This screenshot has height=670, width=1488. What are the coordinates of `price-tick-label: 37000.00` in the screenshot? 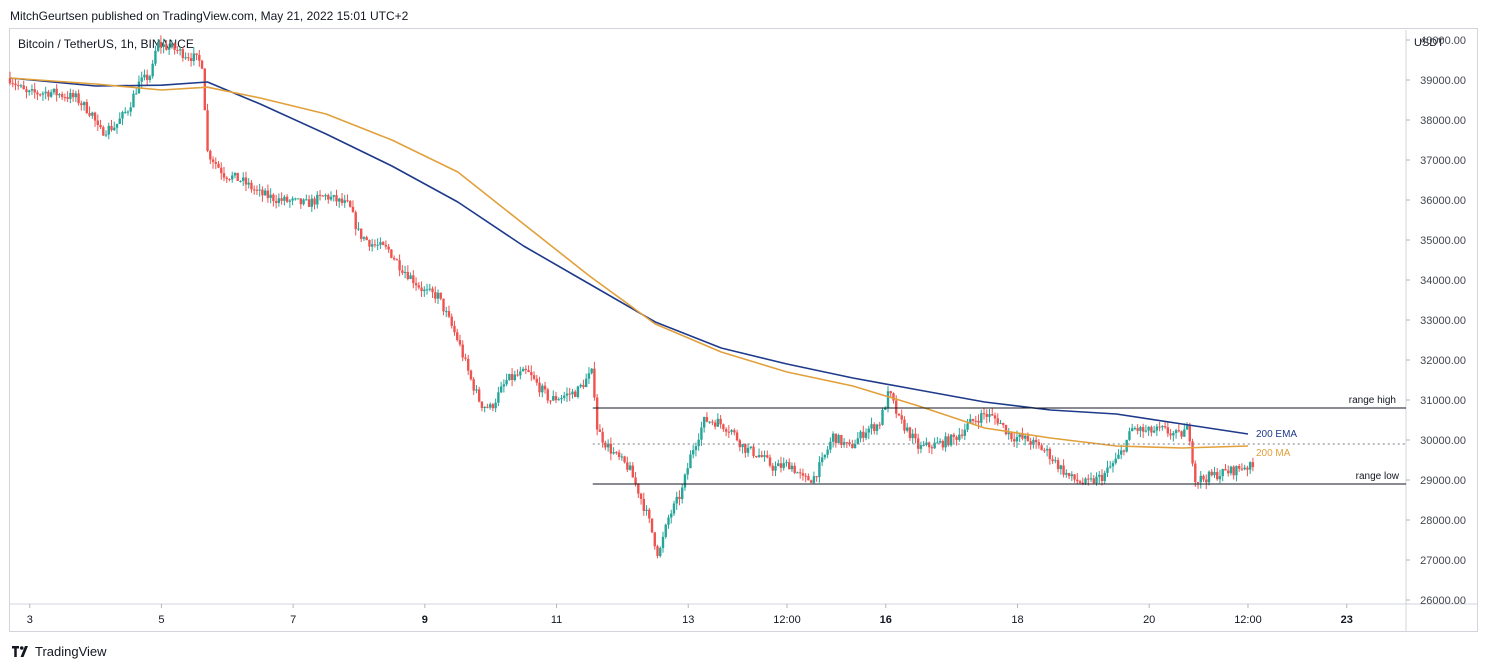 It's located at (1443, 161).